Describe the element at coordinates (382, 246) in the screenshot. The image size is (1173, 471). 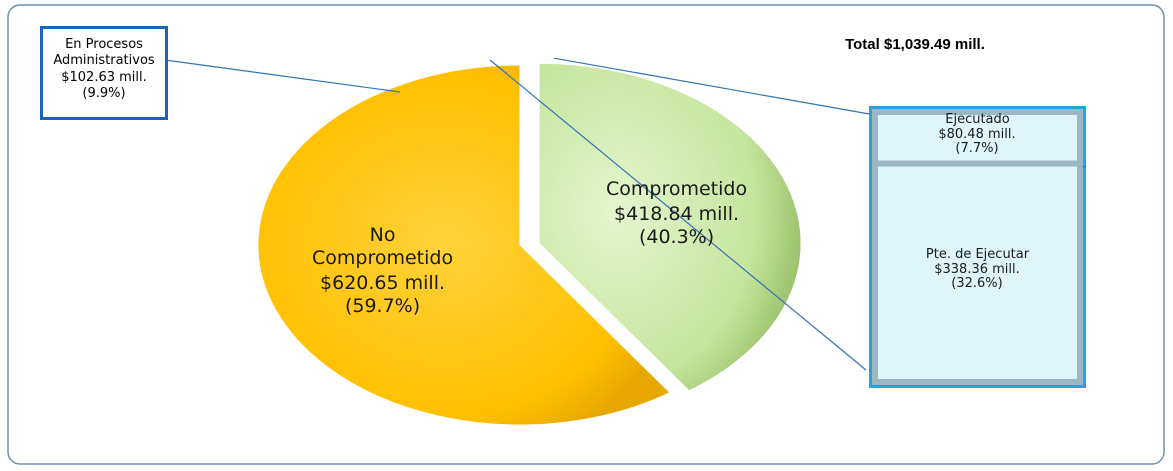
I see `slice-label: No Comprometido` at that location.